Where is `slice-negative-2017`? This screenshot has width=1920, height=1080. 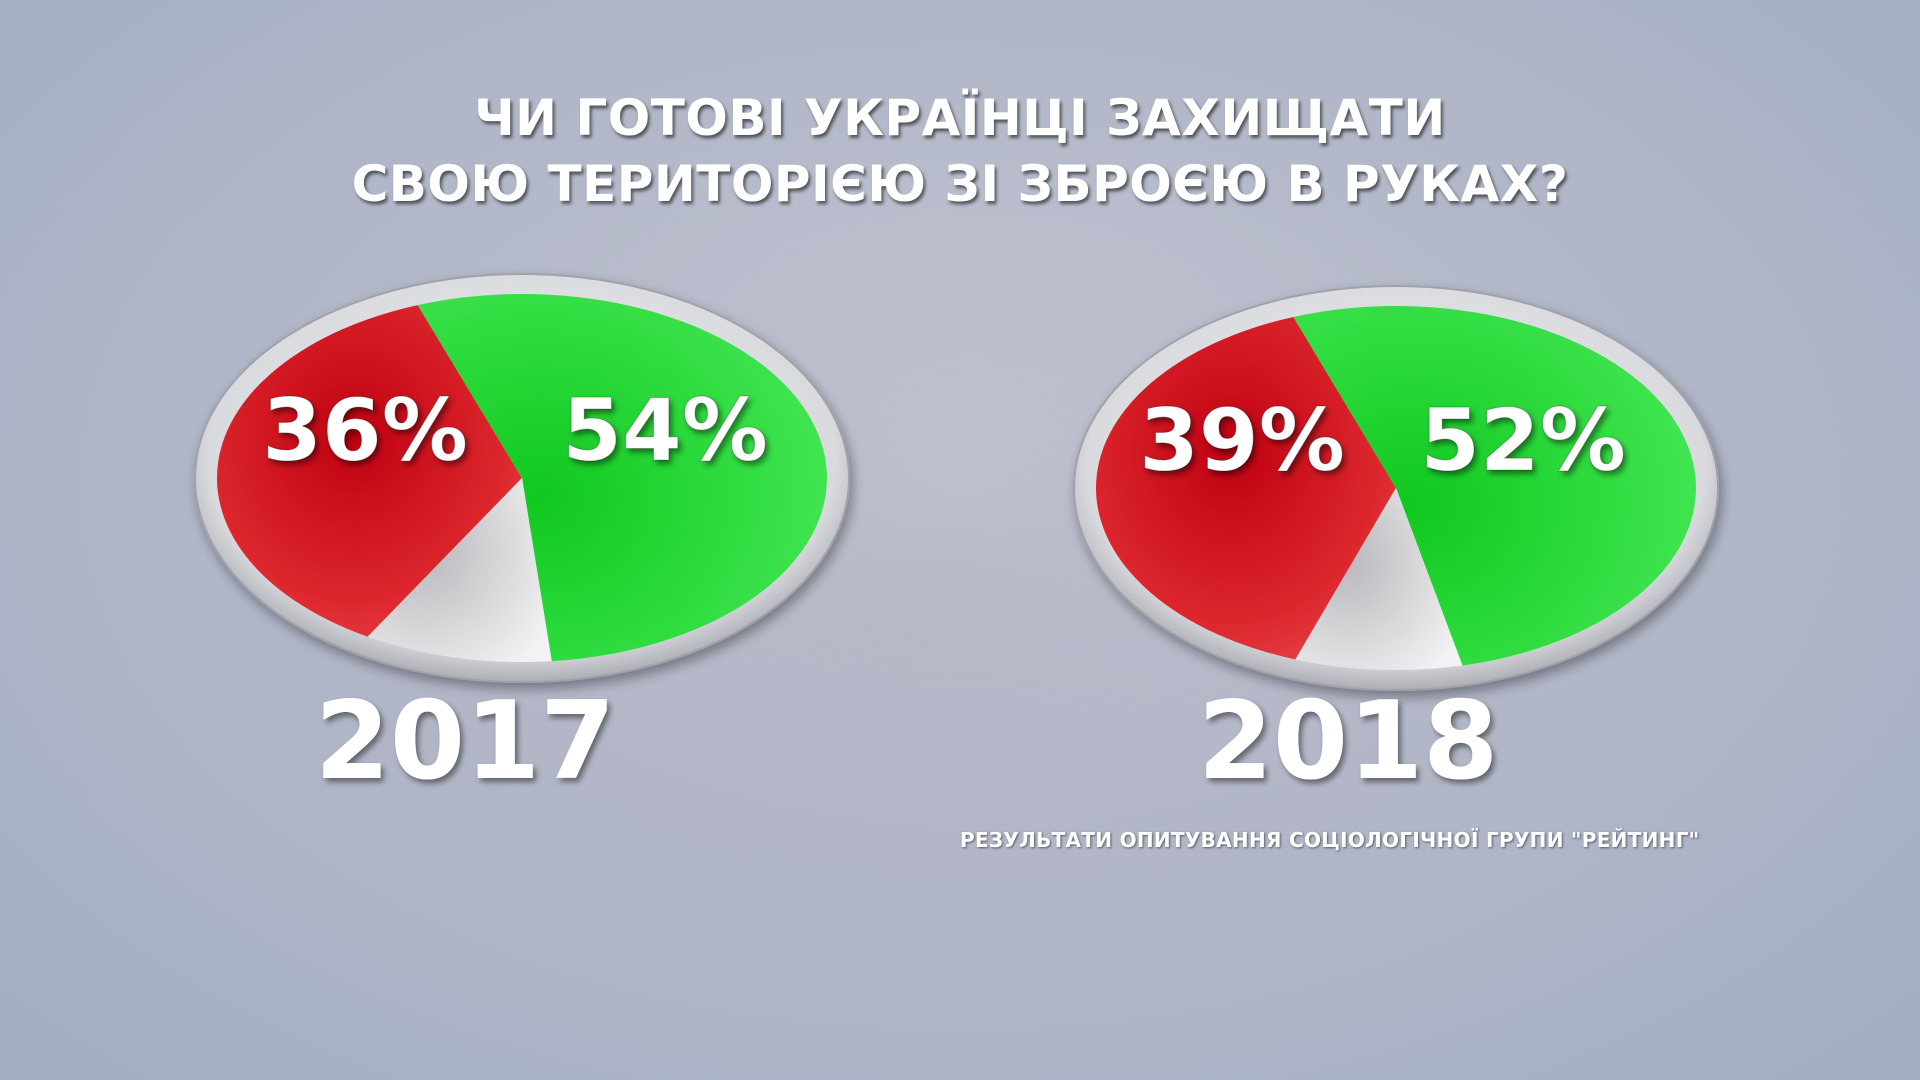 slice-negative-2017 is located at coordinates (369, 471).